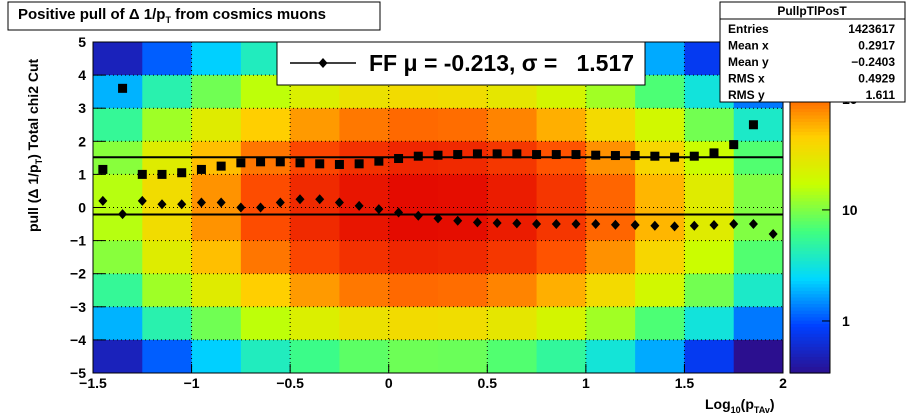 The width and height of the screenshot is (923, 415). Describe the element at coordinates (586, 383) in the screenshot. I see `x-tick-label: 1` at that location.